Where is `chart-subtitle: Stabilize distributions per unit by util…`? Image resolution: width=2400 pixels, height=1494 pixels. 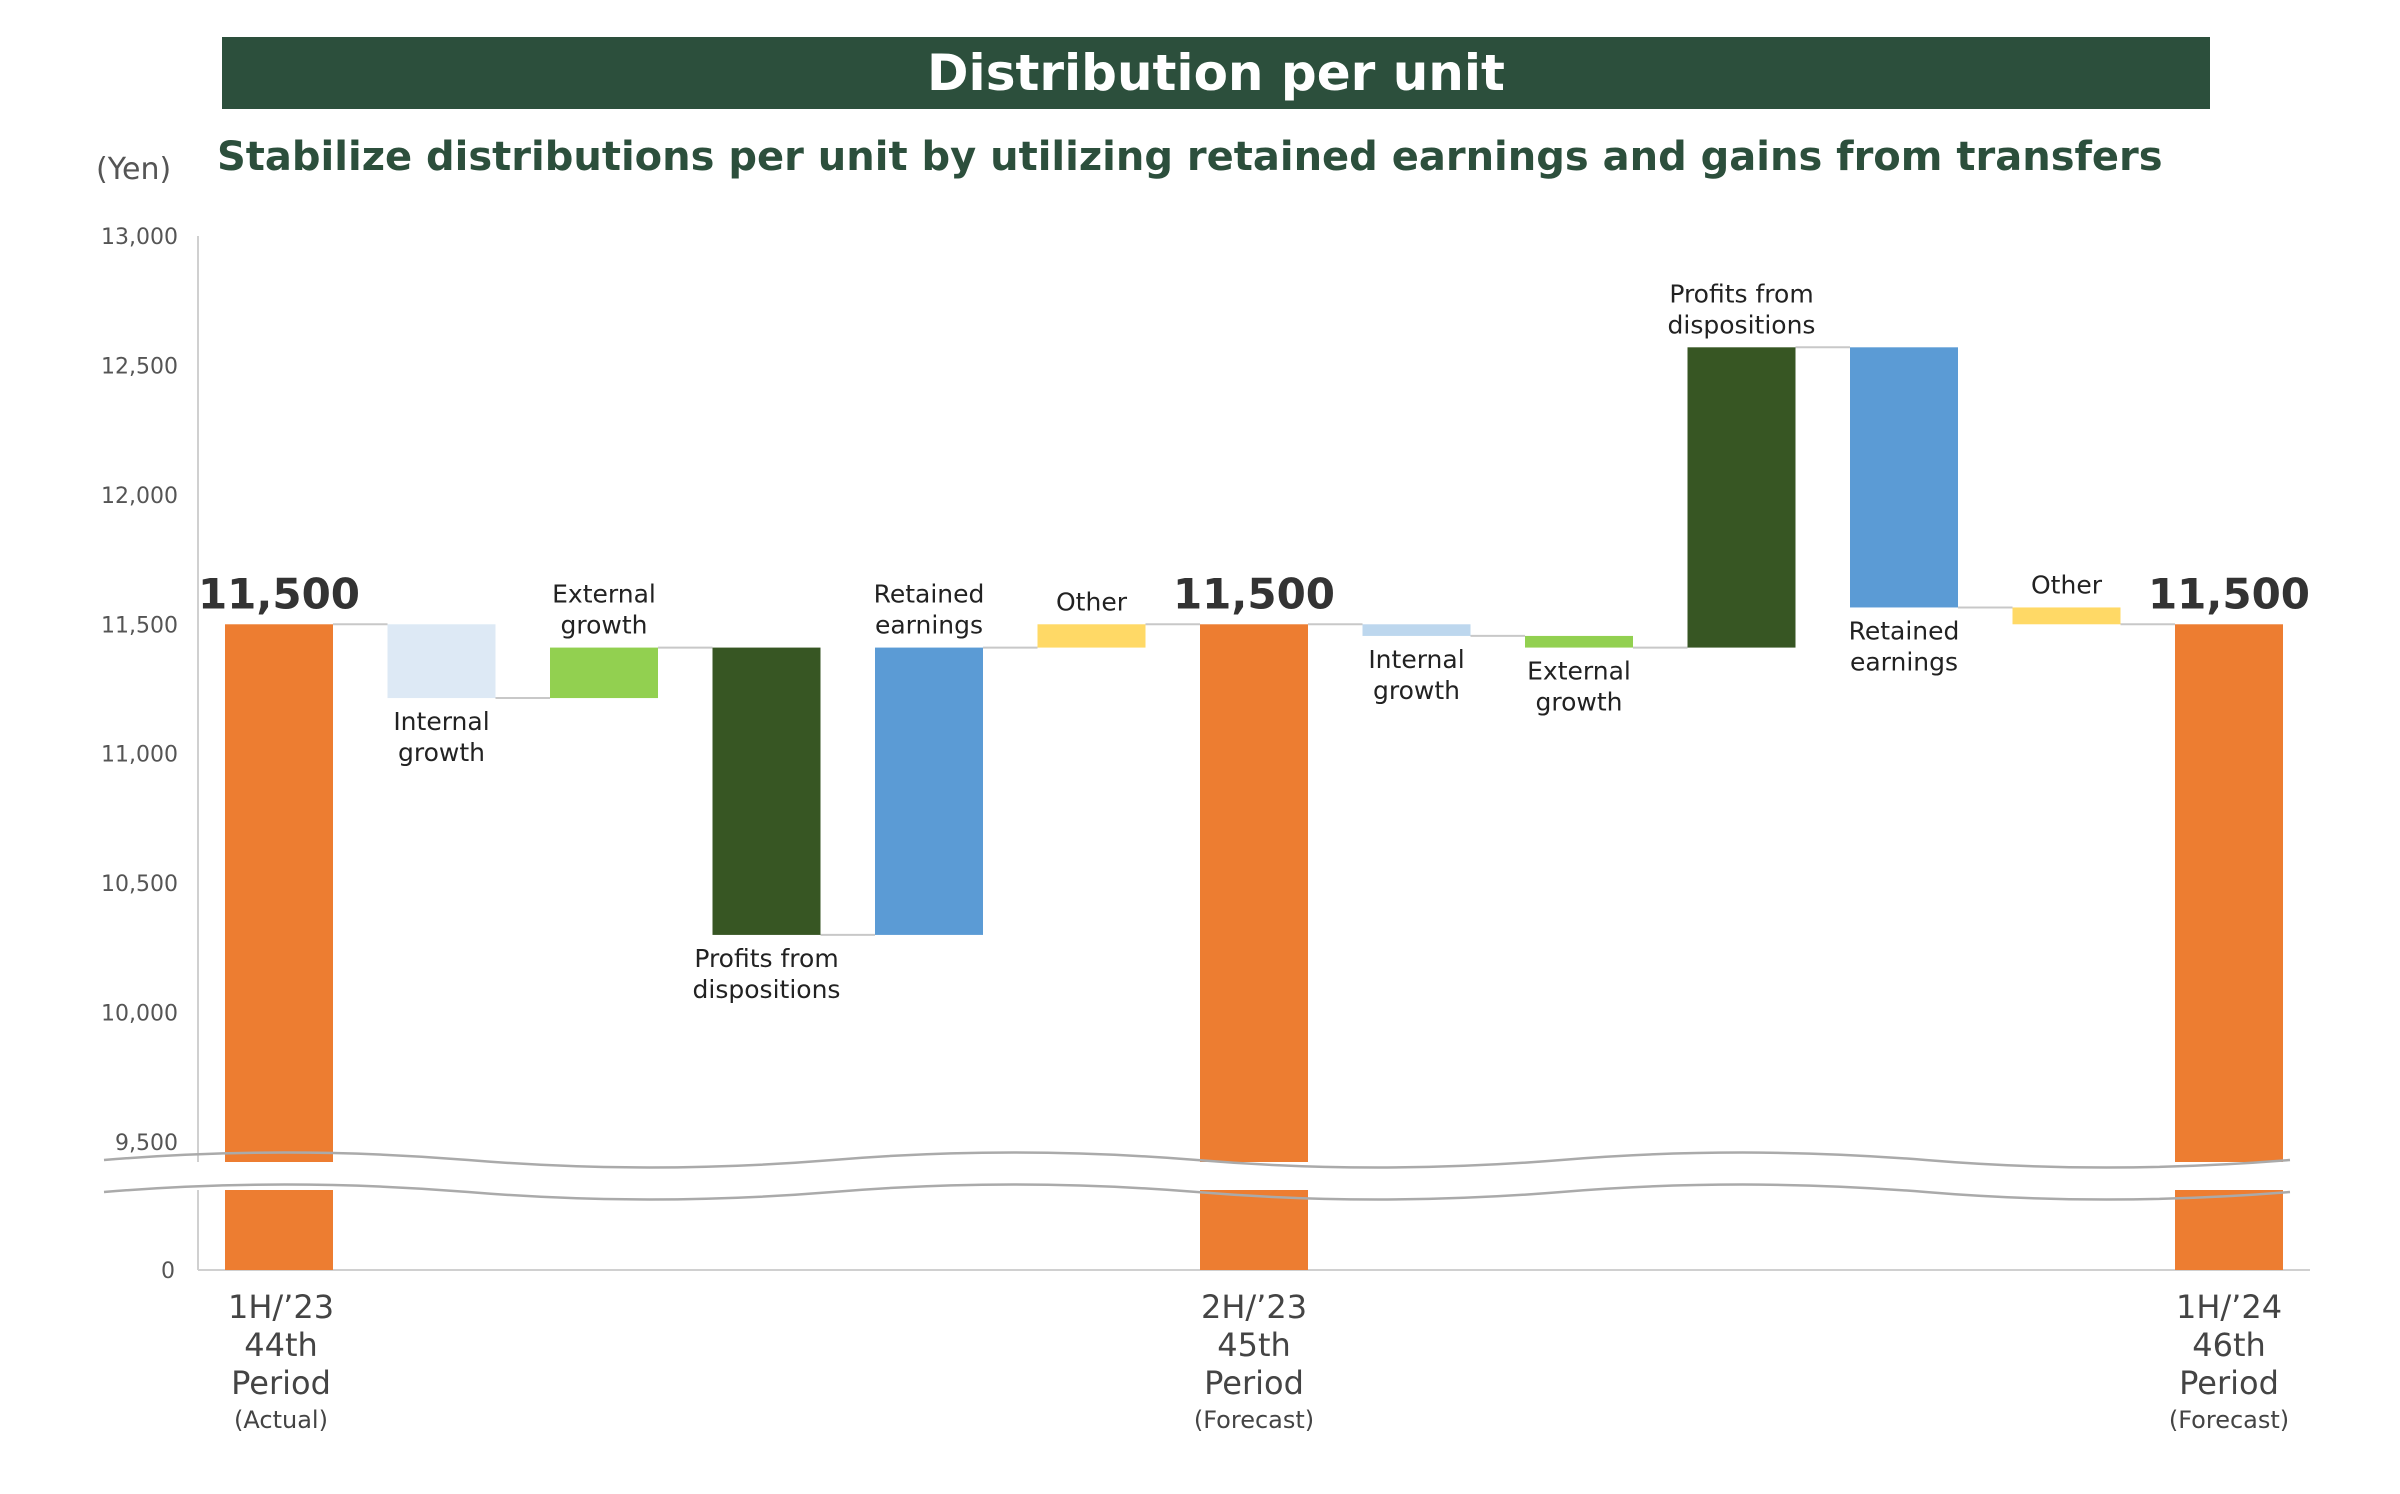 chart-subtitle: Stabilize distributions per unit by util… is located at coordinates (1190, 157).